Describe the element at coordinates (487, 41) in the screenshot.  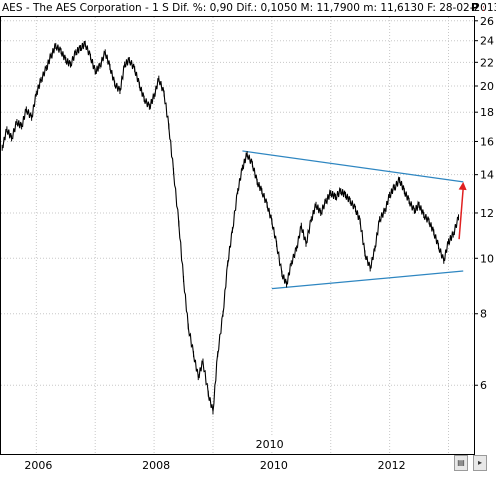
I see `y-tick-label: 24` at that location.